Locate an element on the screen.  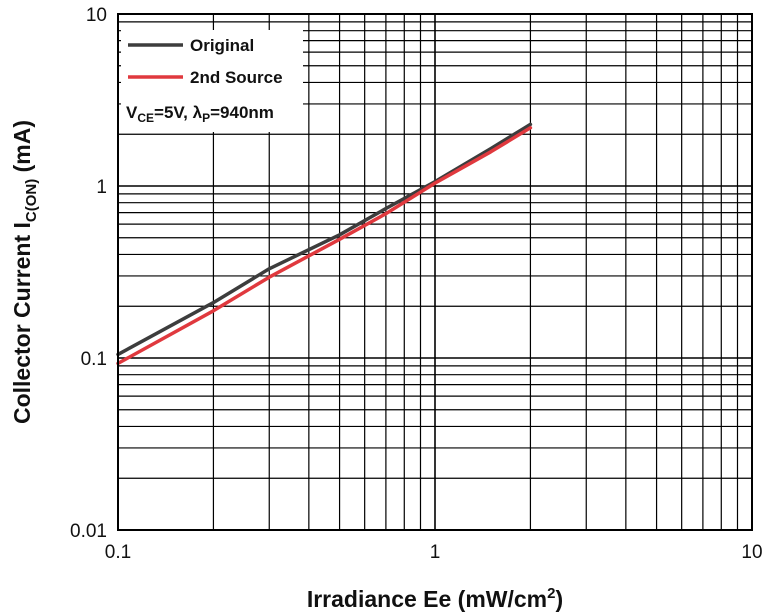
legend-box is located at coordinates (212, 81).